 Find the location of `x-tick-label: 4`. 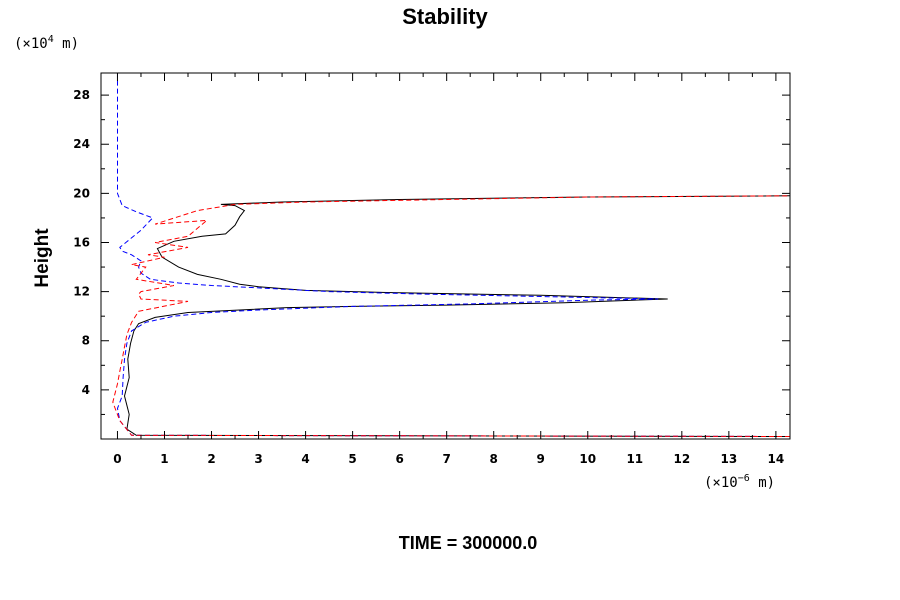

x-tick-label: 4 is located at coordinates (305, 459).